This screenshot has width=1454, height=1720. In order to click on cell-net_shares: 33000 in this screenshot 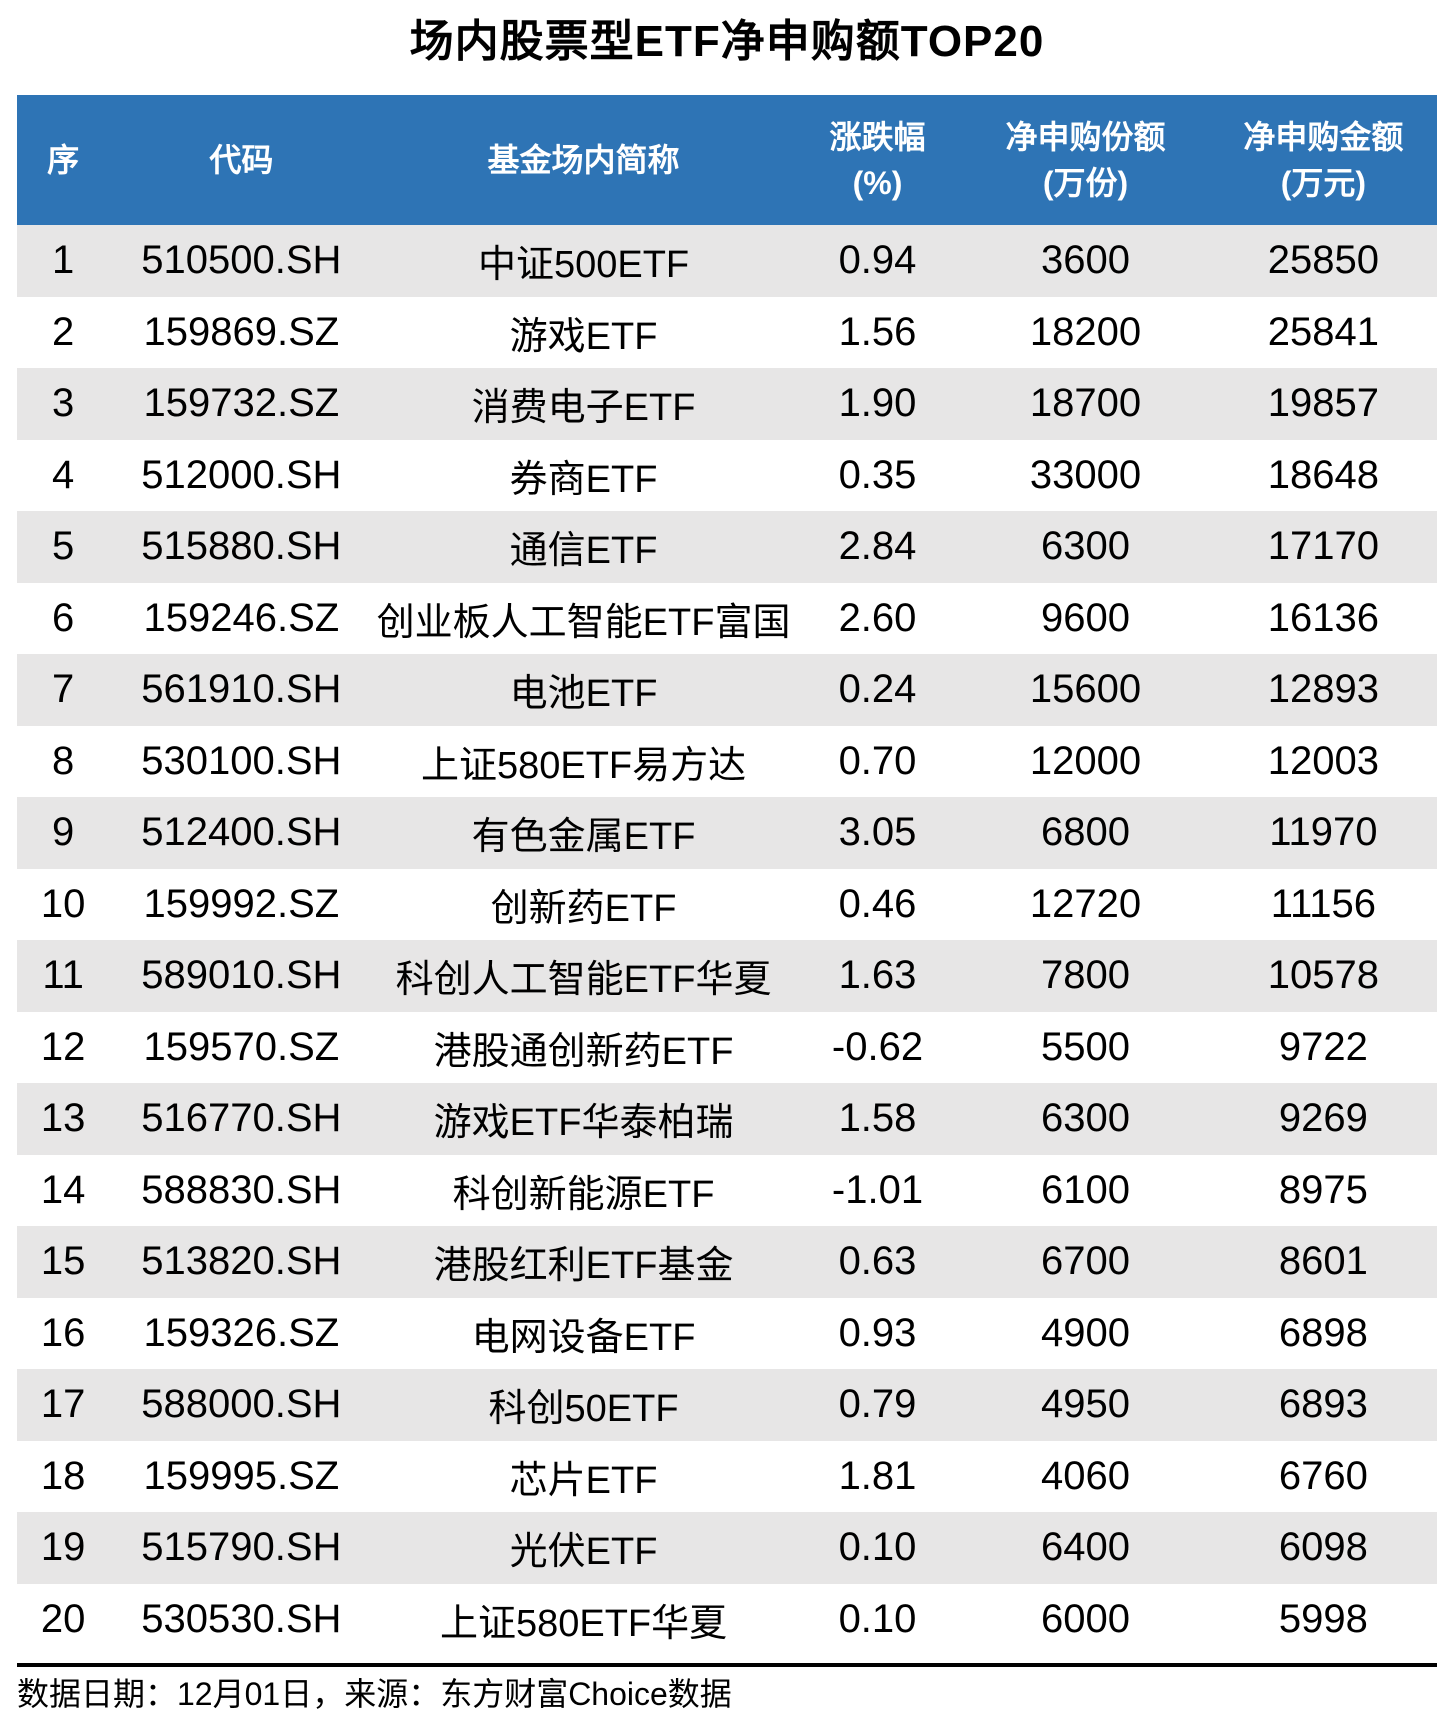, I will do `click(1085, 474)`.